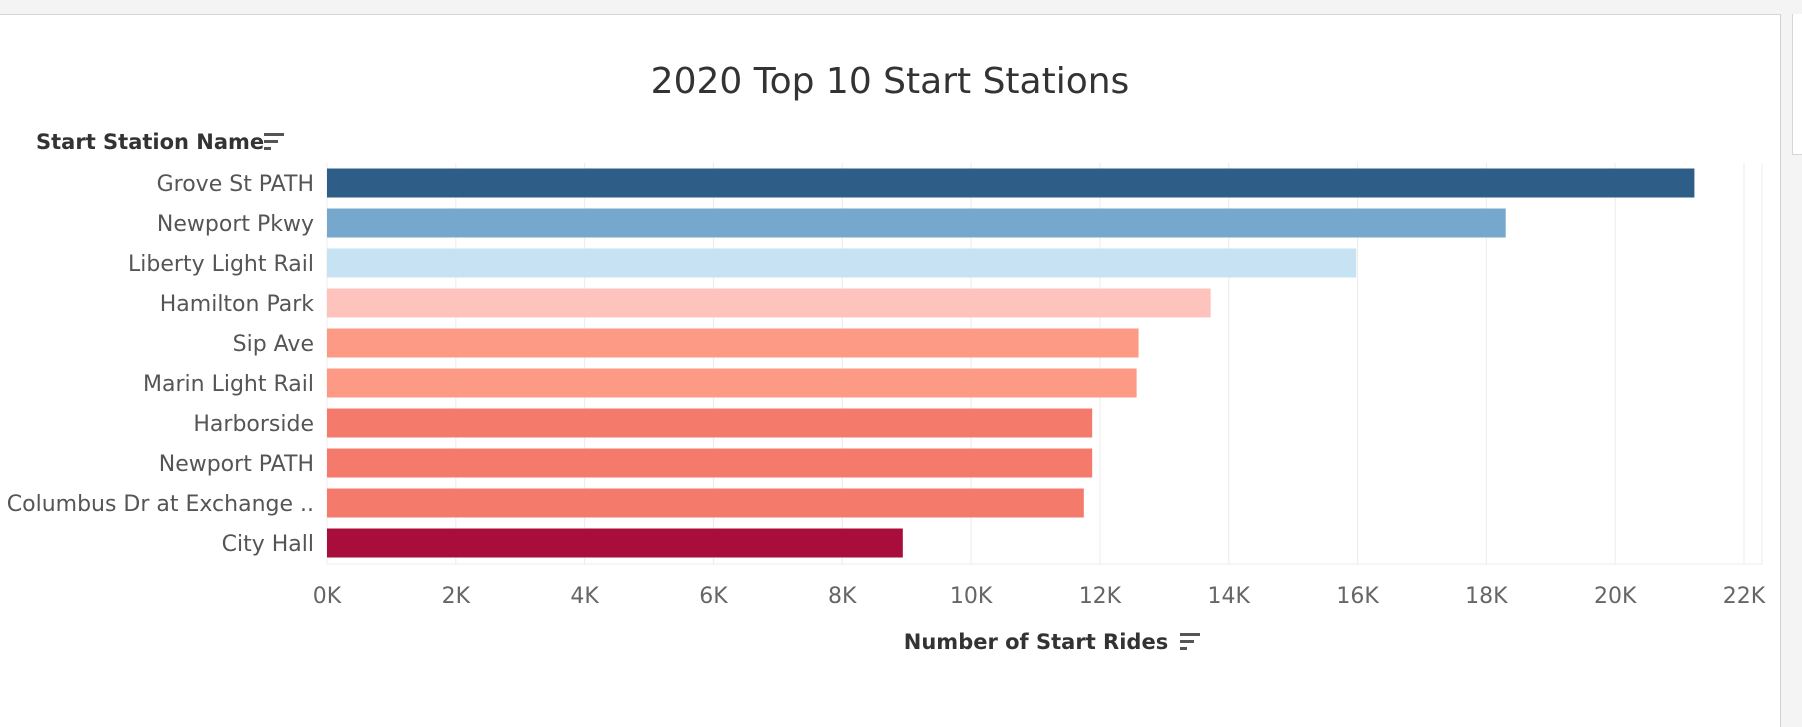  What do you see at coordinates (253, 424) in the screenshot?
I see `category-label: Harborside` at bounding box center [253, 424].